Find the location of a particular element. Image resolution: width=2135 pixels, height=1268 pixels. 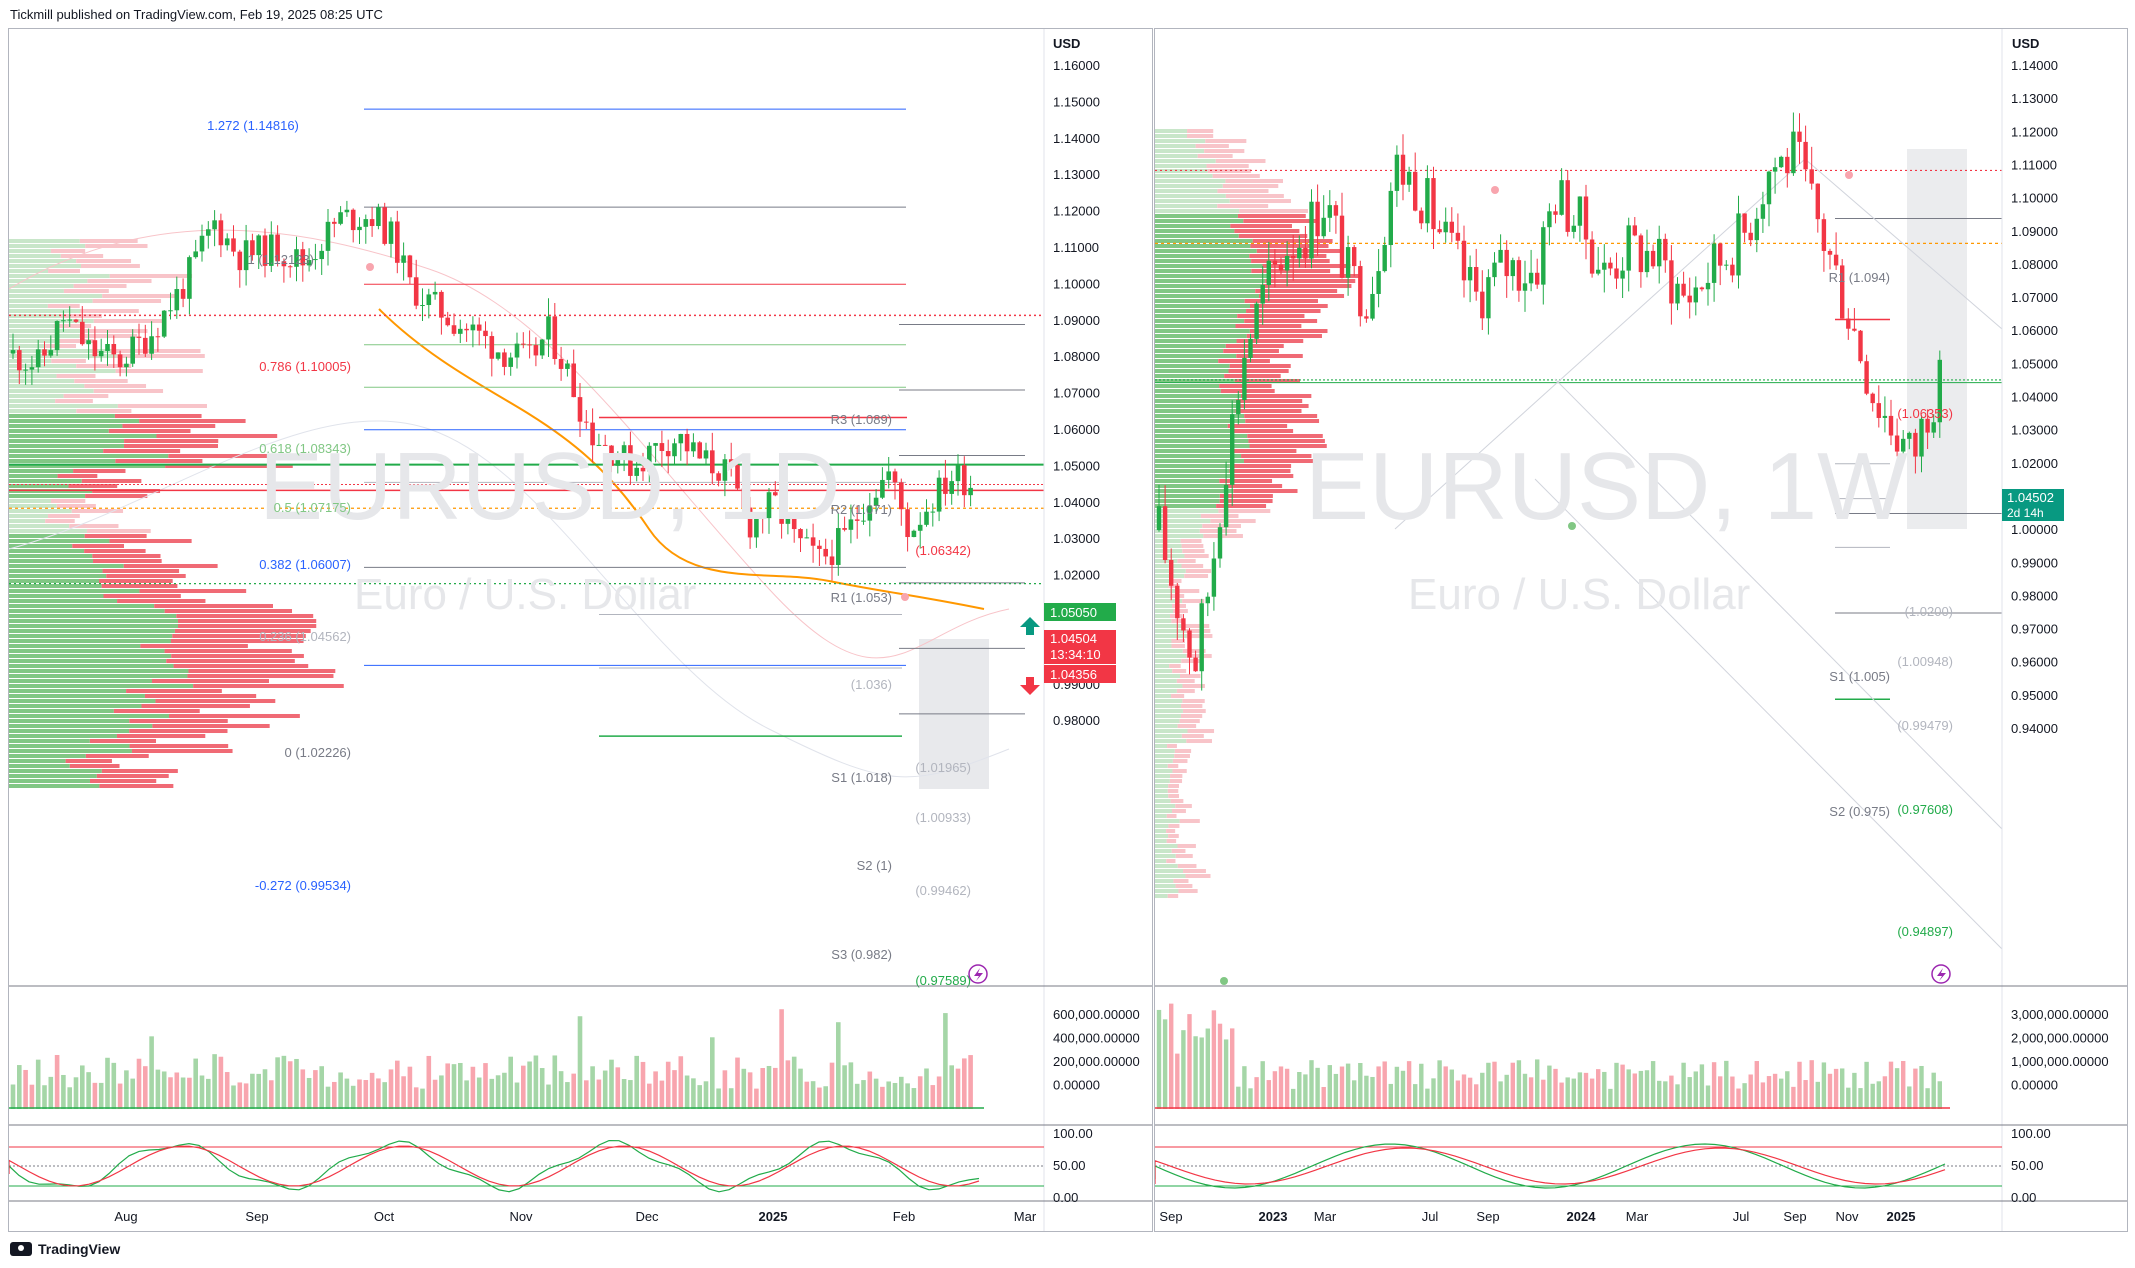

right-vol-tick-1: 2,000,000.00000 is located at coordinates (2060, 1038).